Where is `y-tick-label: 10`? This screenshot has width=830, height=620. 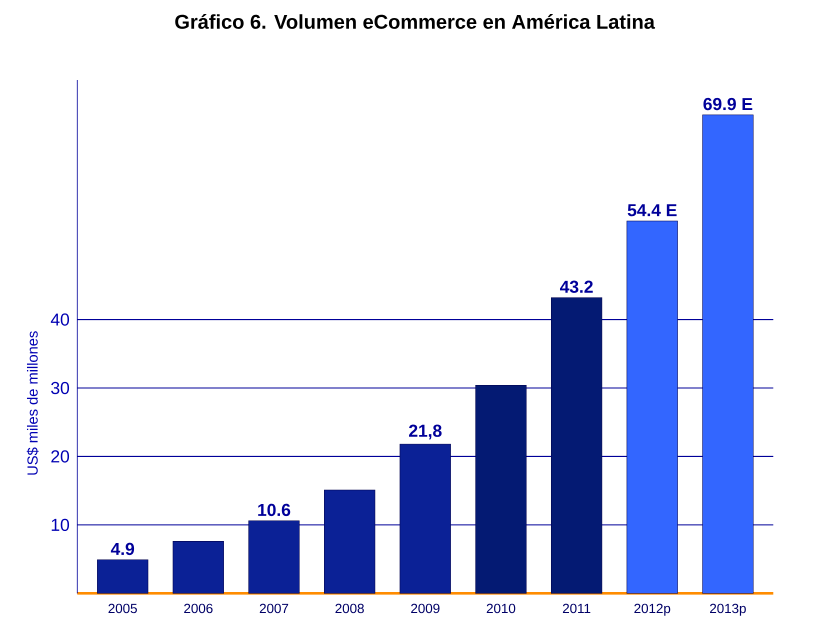
y-tick-label: 10 is located at coordinates (61, 525).